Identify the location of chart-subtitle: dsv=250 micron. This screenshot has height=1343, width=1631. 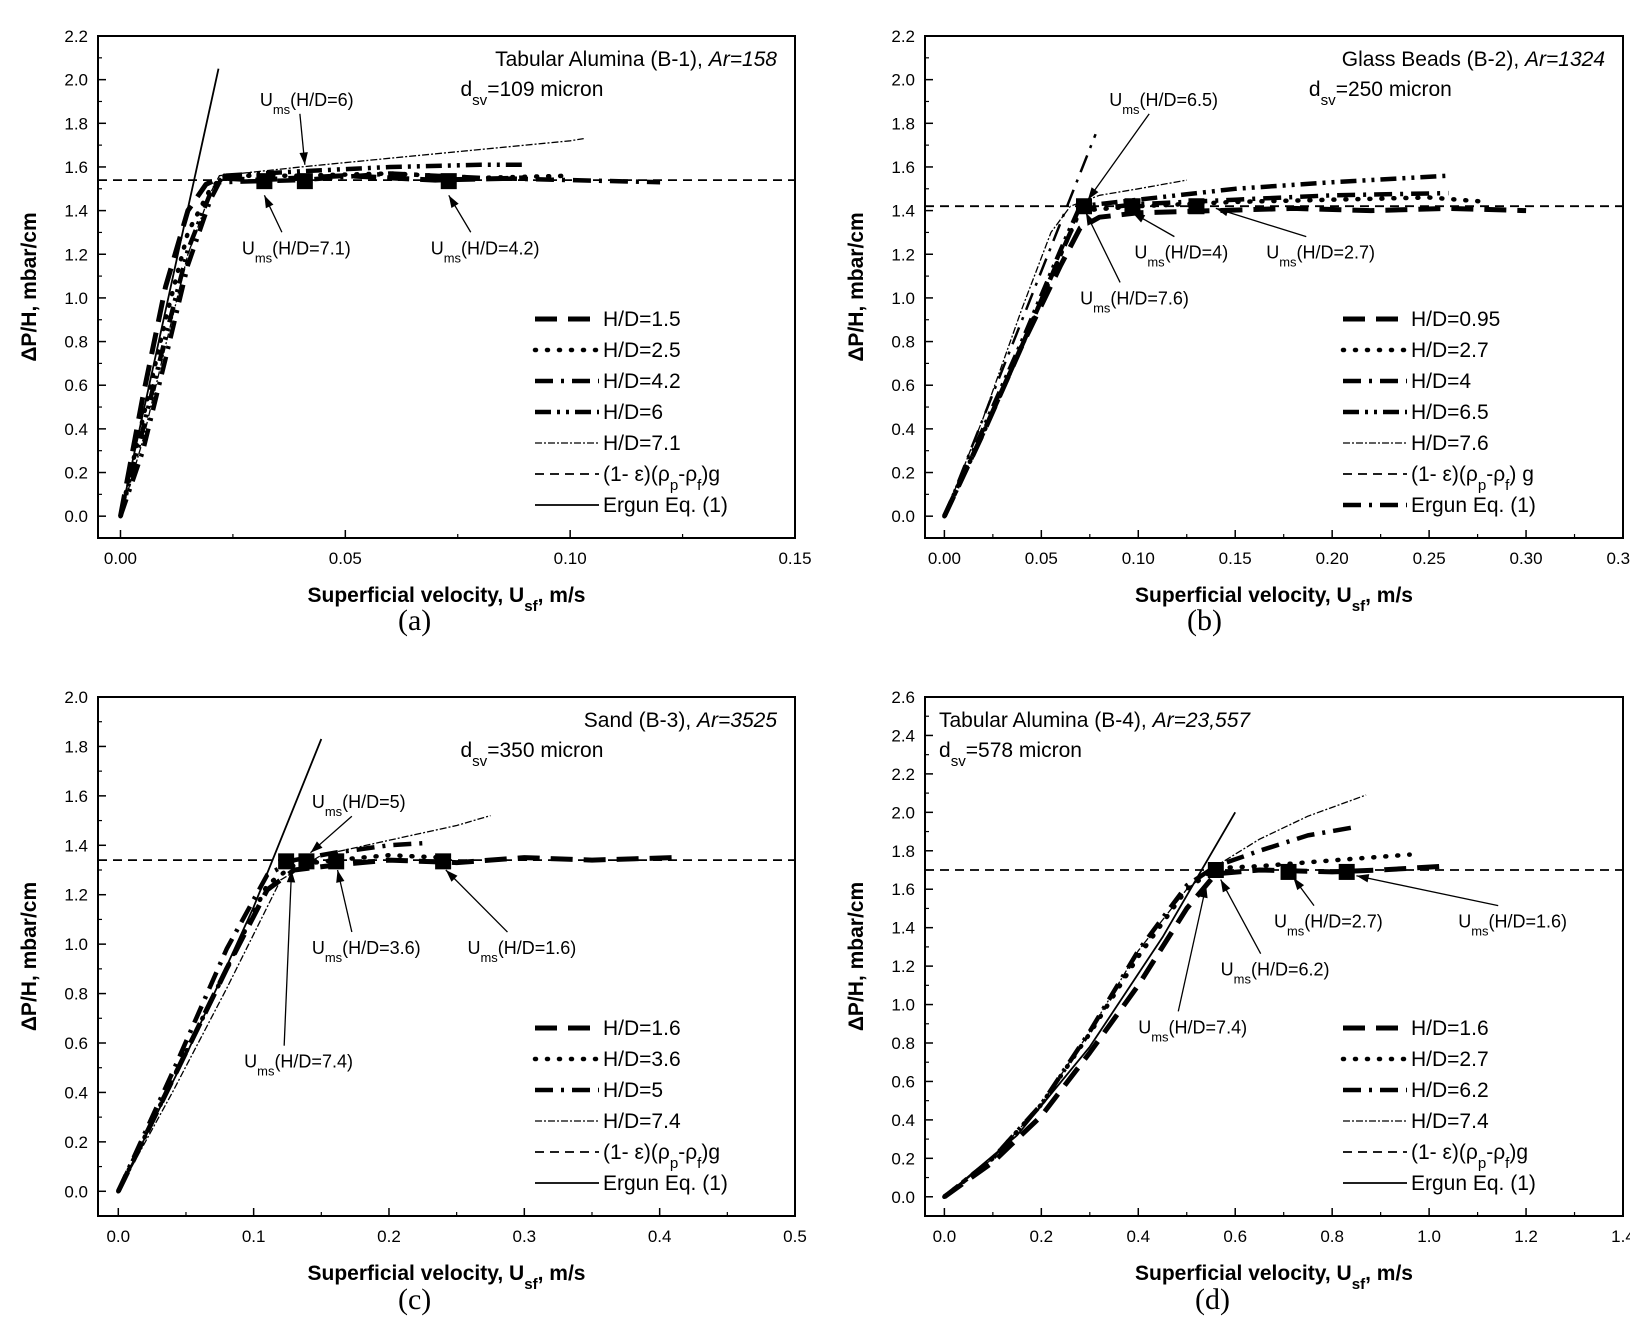
(1380, 93).